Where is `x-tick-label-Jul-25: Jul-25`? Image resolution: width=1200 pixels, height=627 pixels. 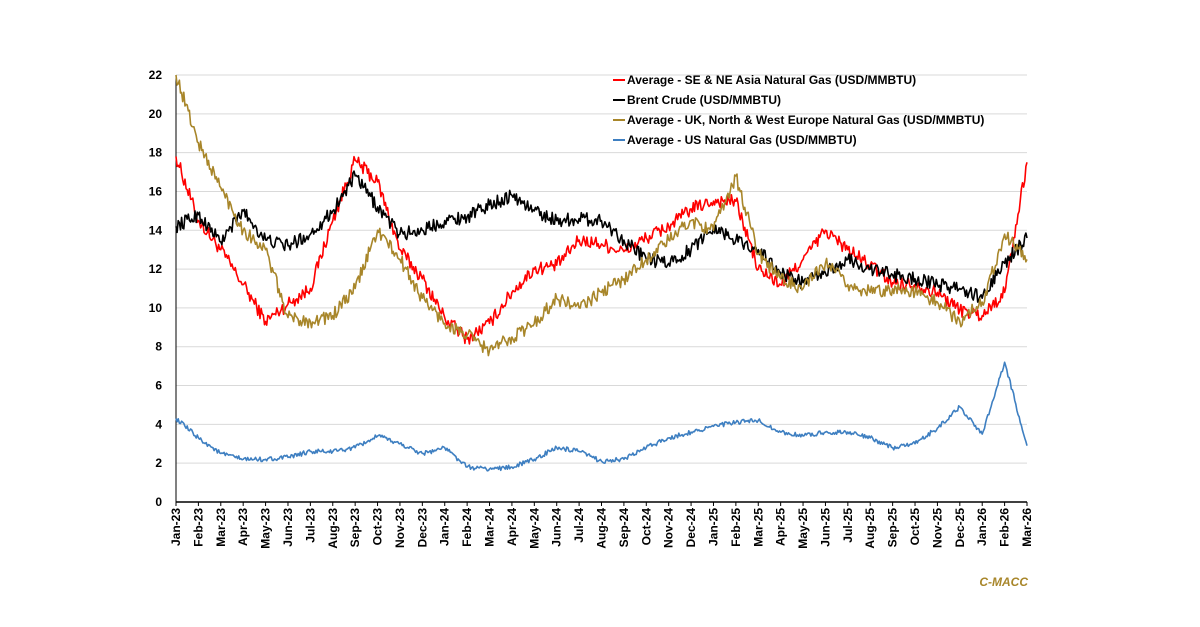
x-tick-label-Jul-25: Jul-25 is located at coordinates (848, 525).